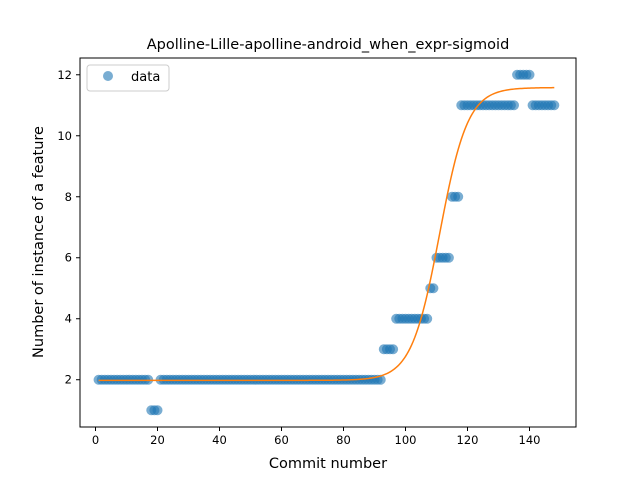 This screenshot has width=640, height=480. I want to click on x-tick-label: 20, so click(157, 440).